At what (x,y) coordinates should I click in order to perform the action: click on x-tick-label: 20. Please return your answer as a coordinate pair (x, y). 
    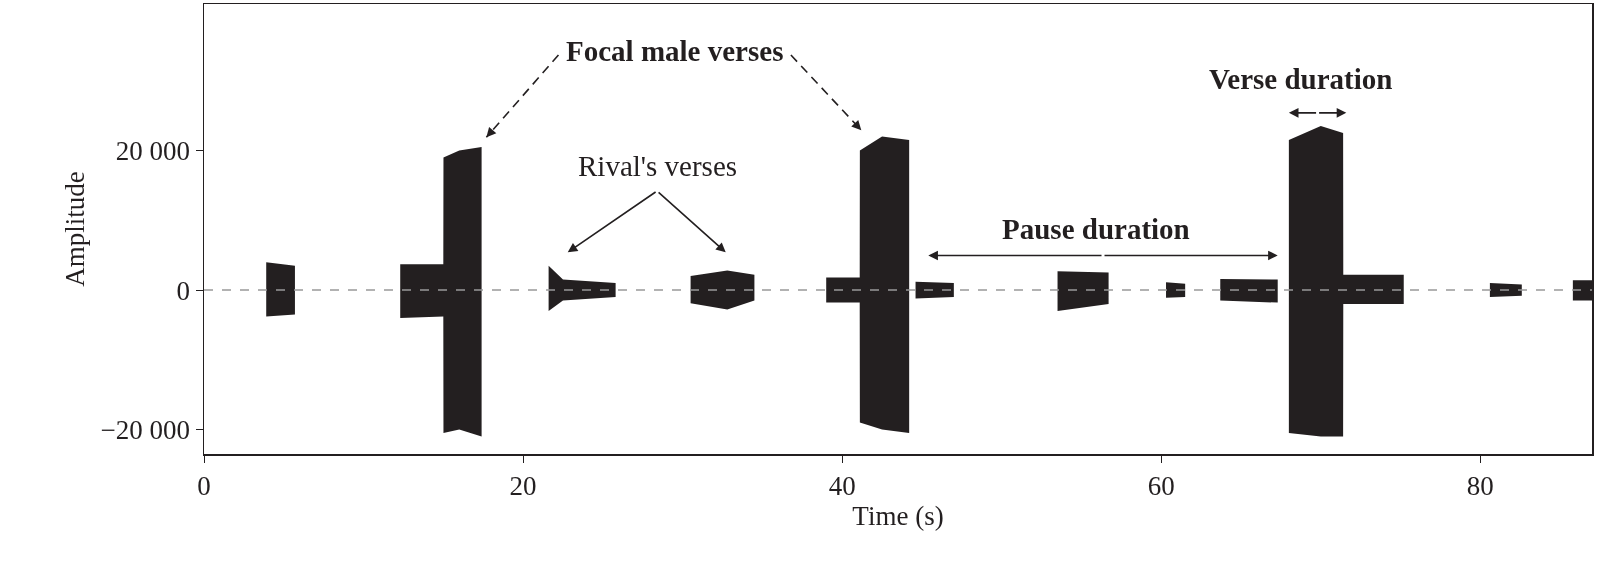
    Looking at the image, I should click on (523, 485).